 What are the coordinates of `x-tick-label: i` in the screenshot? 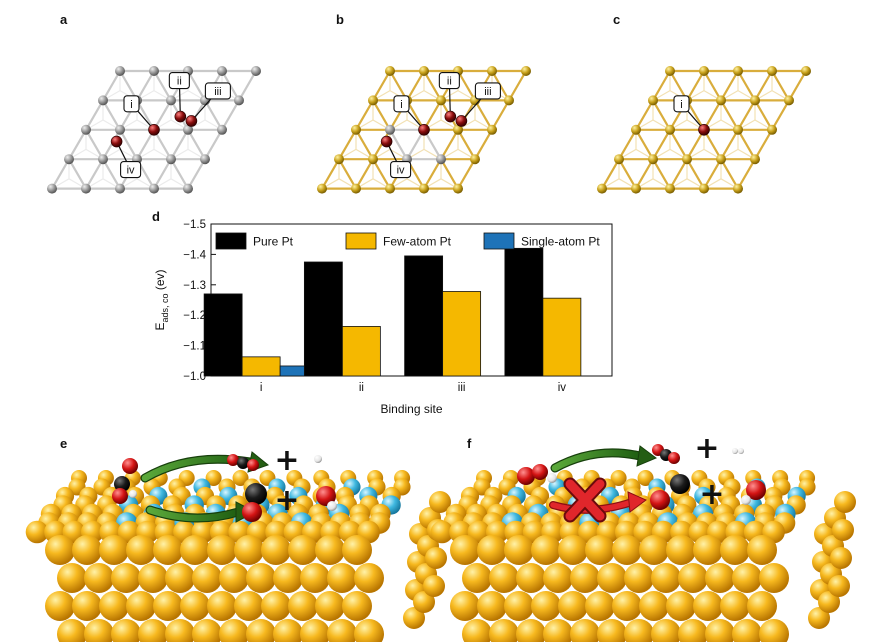 It's located at (261, 388).